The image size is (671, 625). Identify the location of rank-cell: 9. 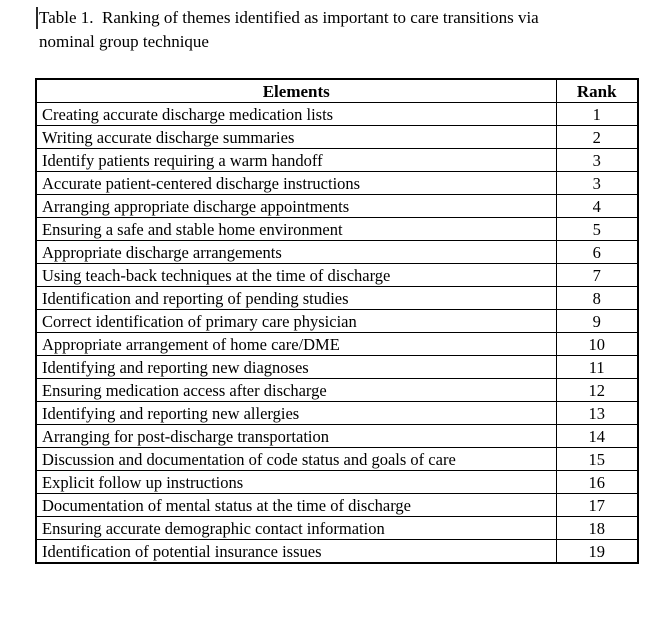
(597, 321).